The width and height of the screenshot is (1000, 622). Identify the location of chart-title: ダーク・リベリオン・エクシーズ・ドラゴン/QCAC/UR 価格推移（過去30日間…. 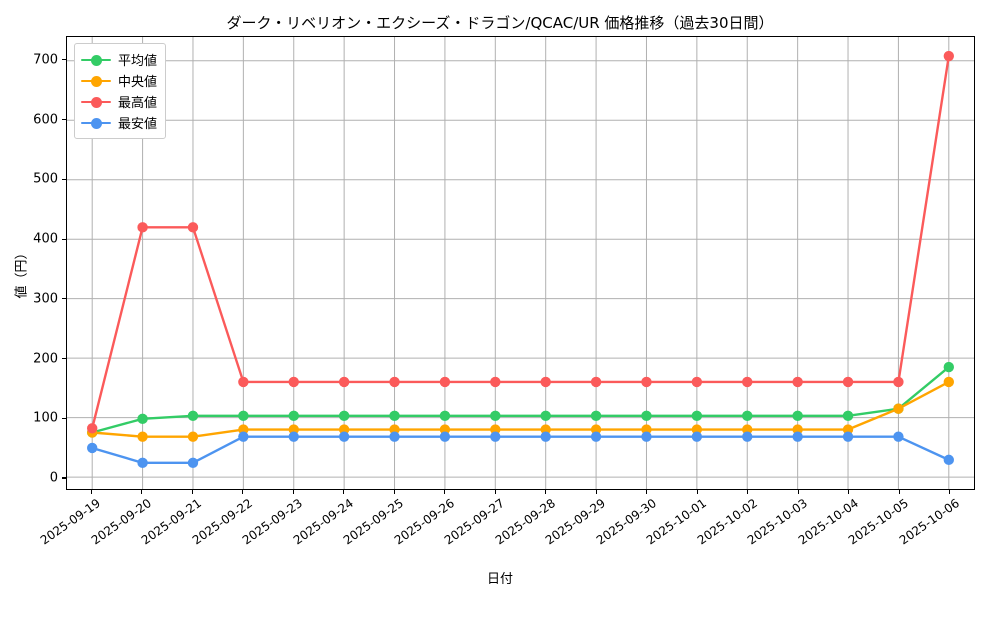
(500, 23).